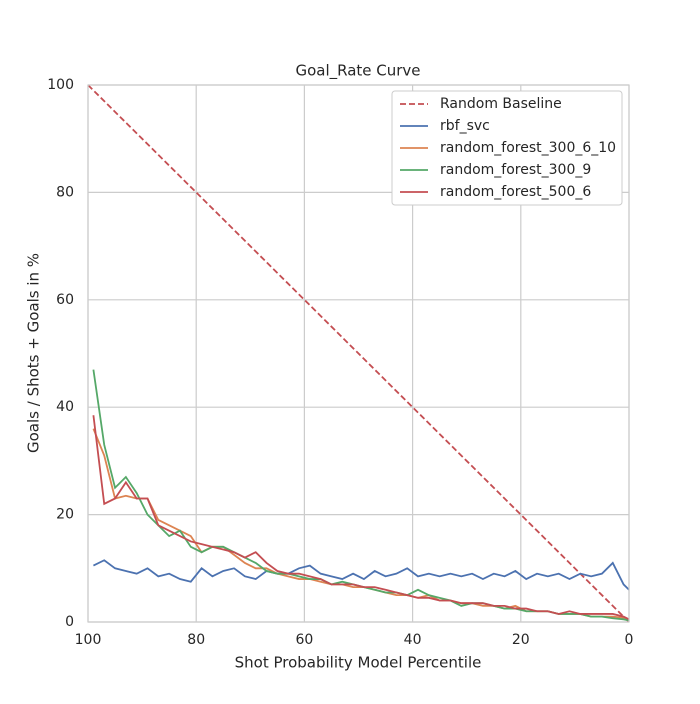 This screenshot has height=704, width=700. Describe the element at coordinates (65, 300) in the screenshot. I see `y-tick-label: 60` at that location.